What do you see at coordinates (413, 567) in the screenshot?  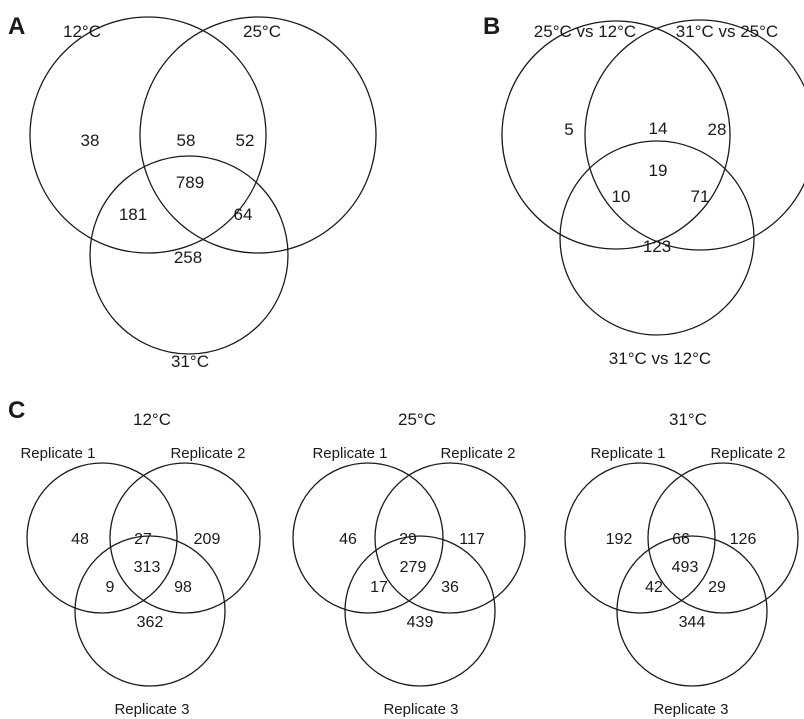 I see `count-all-replicates: 279` at bounding box center [413, 567].